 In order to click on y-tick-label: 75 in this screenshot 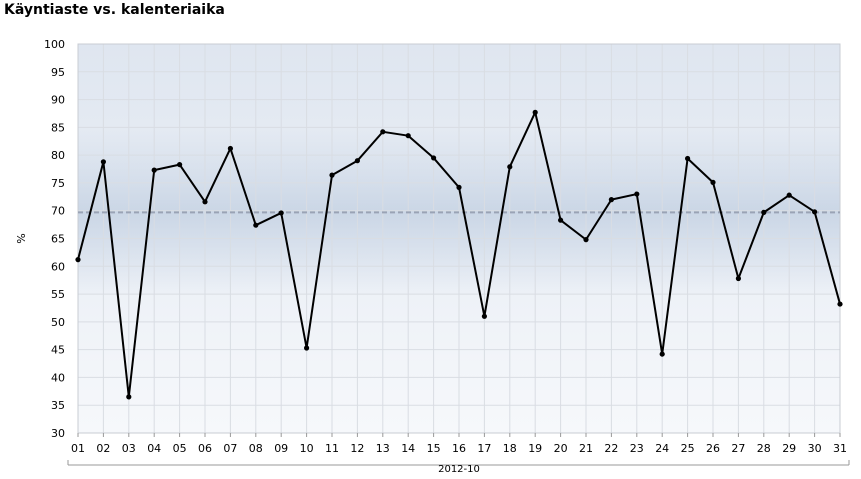, I will do `click(58, 183)`.